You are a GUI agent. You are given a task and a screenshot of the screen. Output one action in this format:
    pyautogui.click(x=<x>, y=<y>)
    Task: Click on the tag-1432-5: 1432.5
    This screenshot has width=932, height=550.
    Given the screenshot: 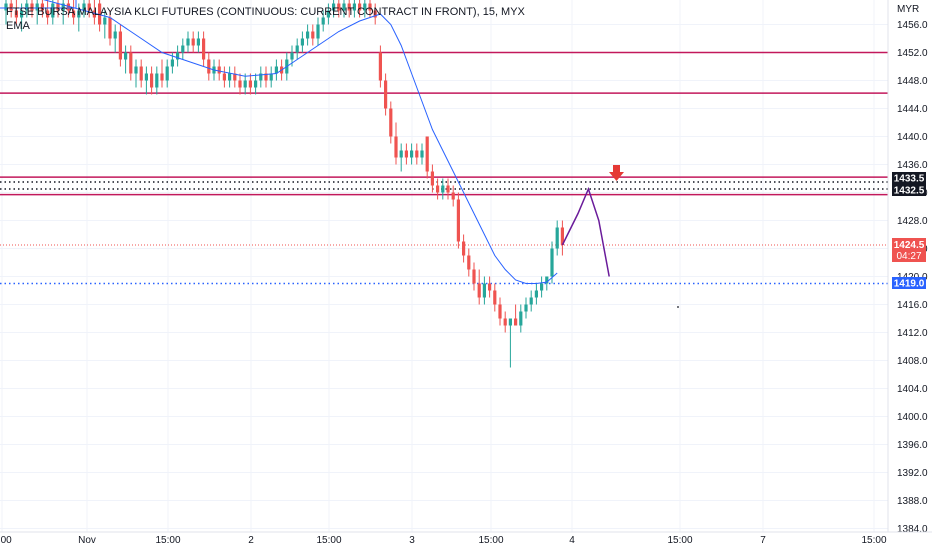 What is the action you would take?
    pyautogui.click(x=909, y=191)
    